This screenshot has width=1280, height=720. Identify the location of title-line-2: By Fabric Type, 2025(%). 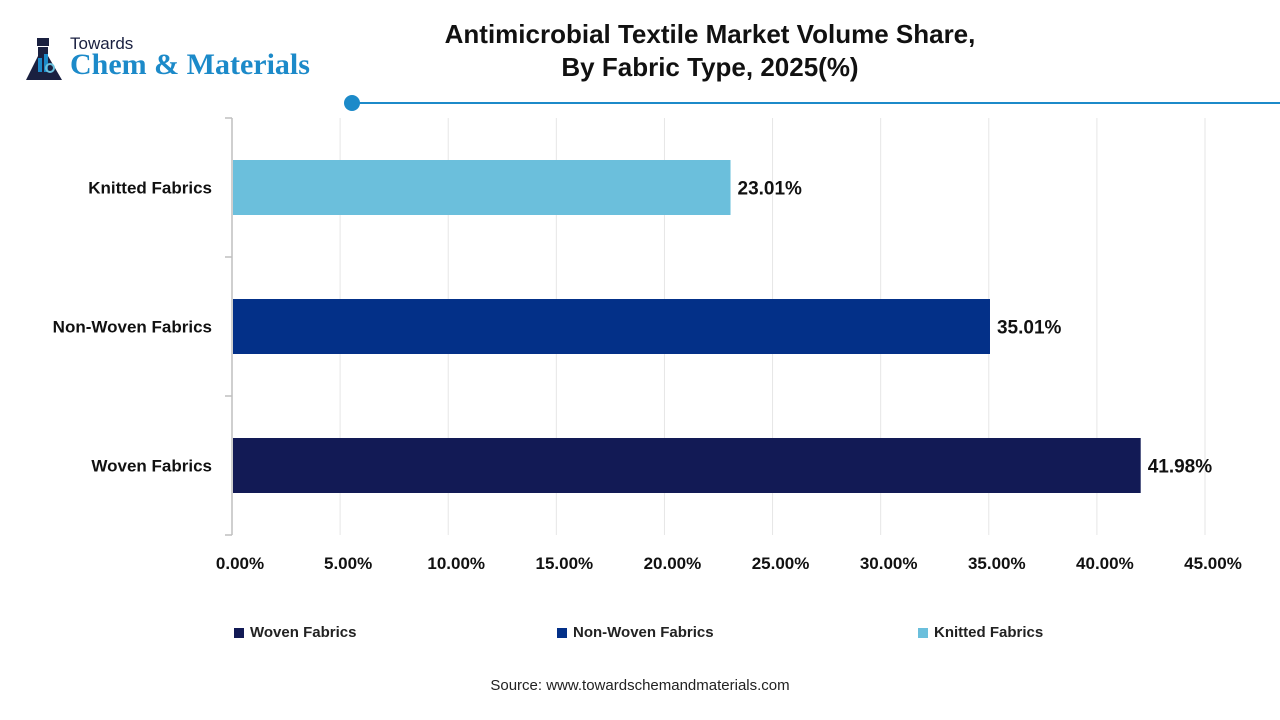
(710, 67).